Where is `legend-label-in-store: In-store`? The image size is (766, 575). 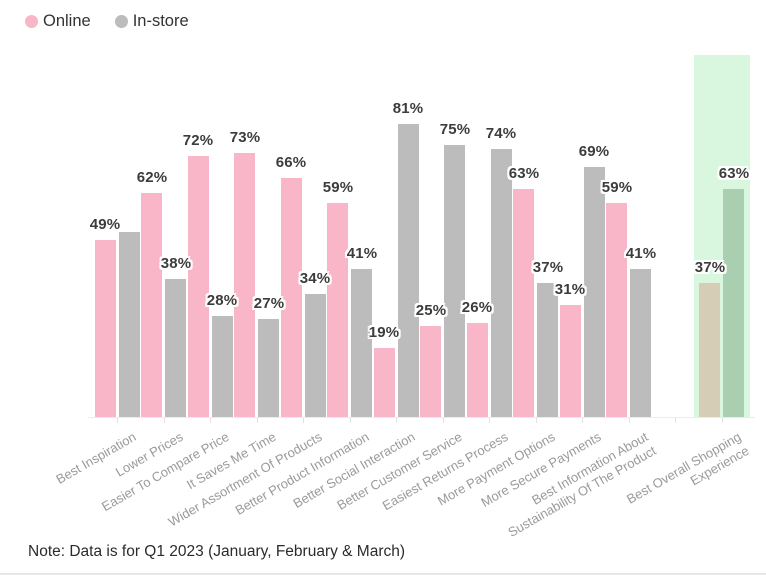
legend-label-in-store: In-store is located at coordinates (160, 21).